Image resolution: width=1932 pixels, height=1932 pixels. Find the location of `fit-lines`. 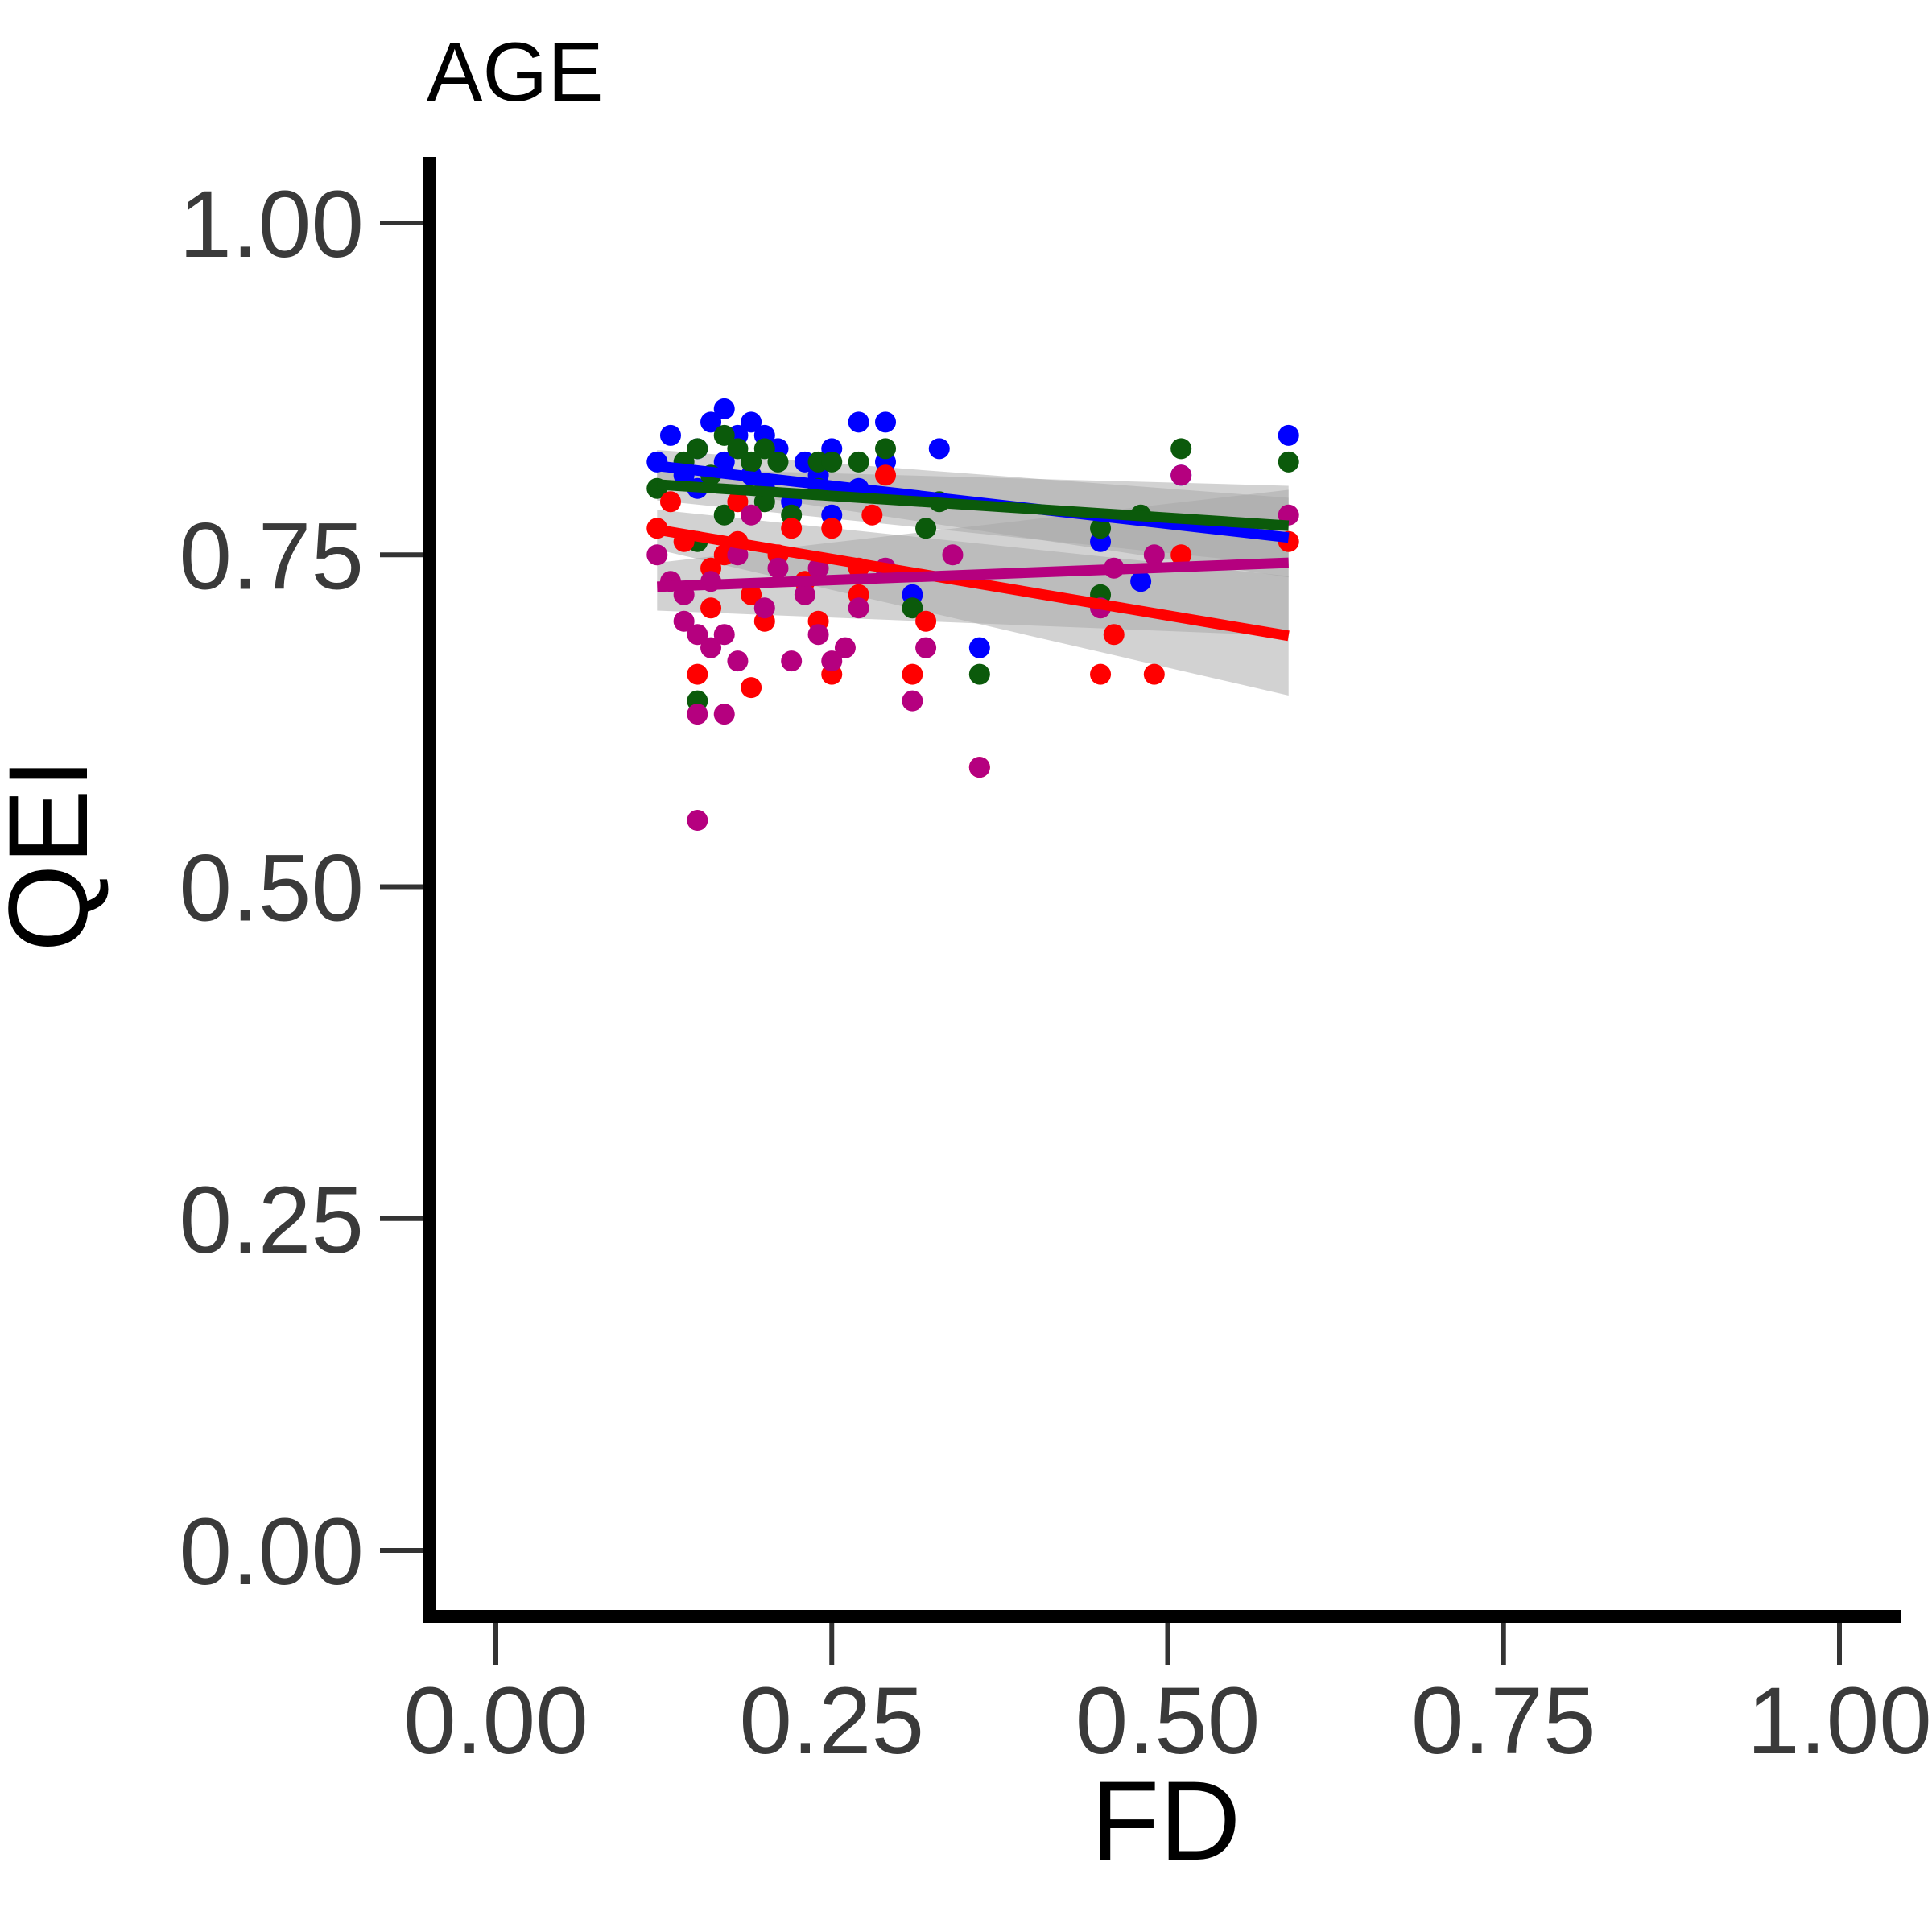

fit-lines is located at coordinates (973, 551).